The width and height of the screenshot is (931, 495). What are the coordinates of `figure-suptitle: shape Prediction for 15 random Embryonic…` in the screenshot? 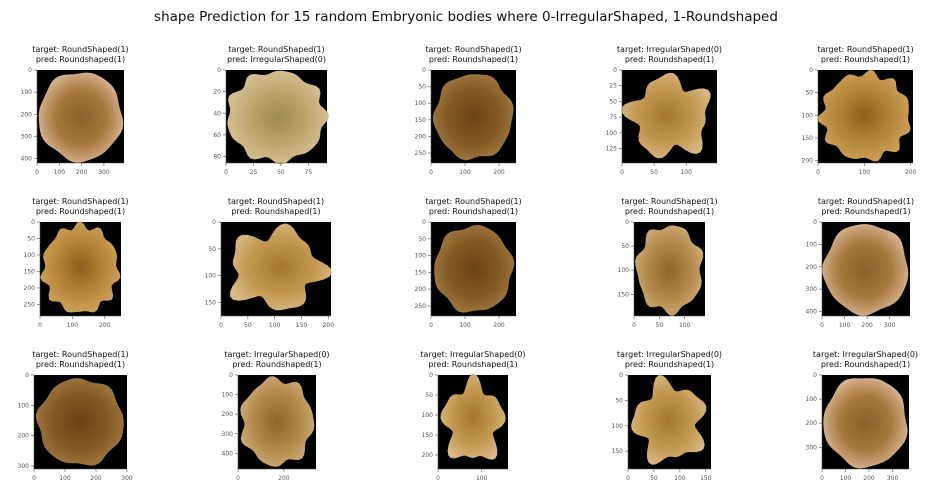 It's located at (466, 17).